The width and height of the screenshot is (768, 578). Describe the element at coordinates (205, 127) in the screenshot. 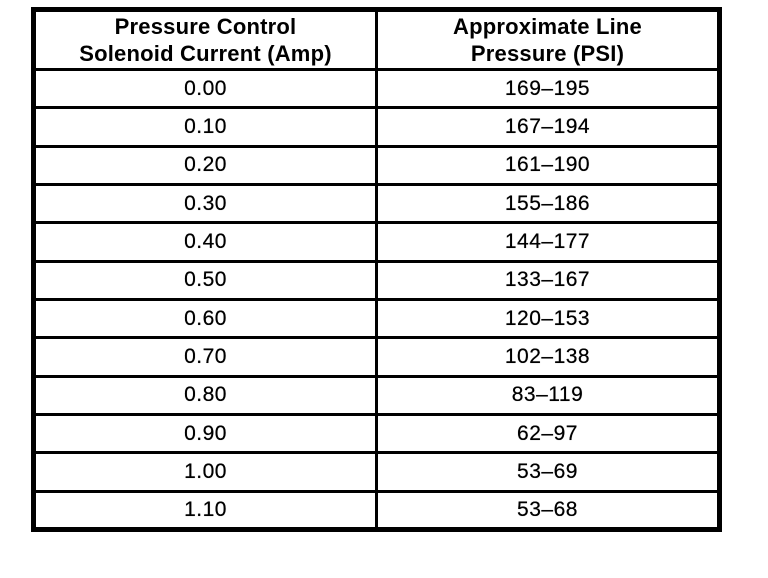

I see `solenoid-current-cell: 0.10` at that location.